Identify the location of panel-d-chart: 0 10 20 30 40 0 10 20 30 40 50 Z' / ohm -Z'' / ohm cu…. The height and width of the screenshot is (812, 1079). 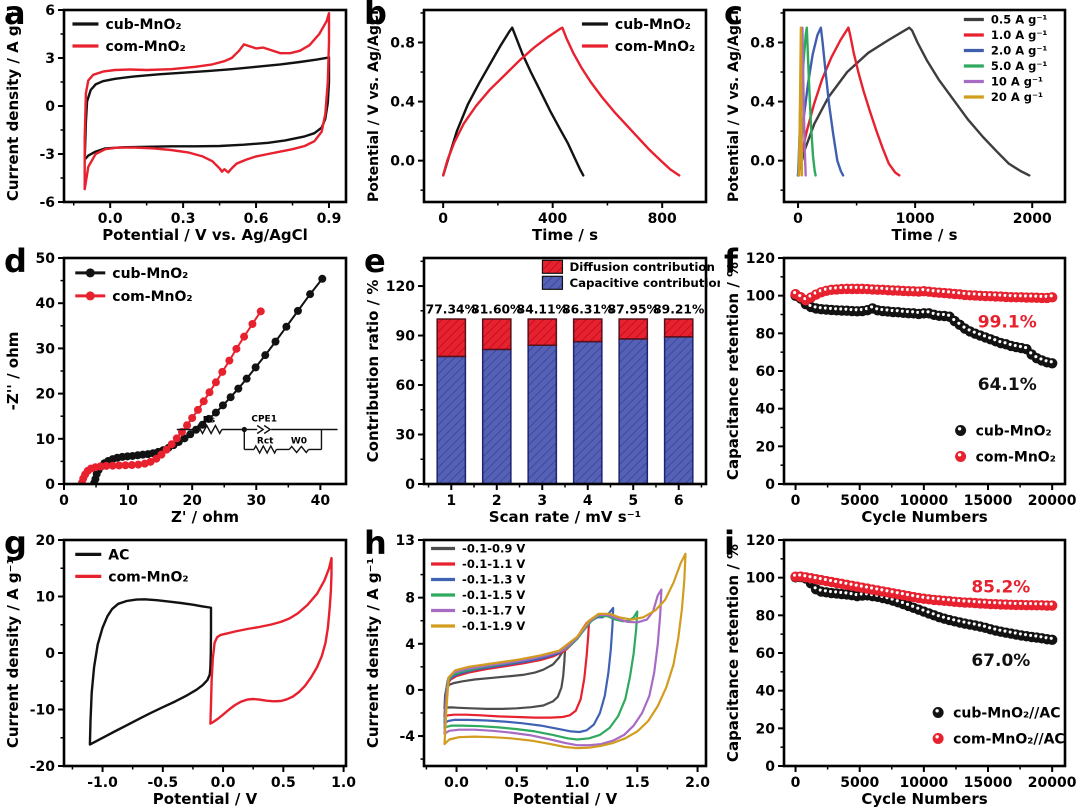
(176, 388).